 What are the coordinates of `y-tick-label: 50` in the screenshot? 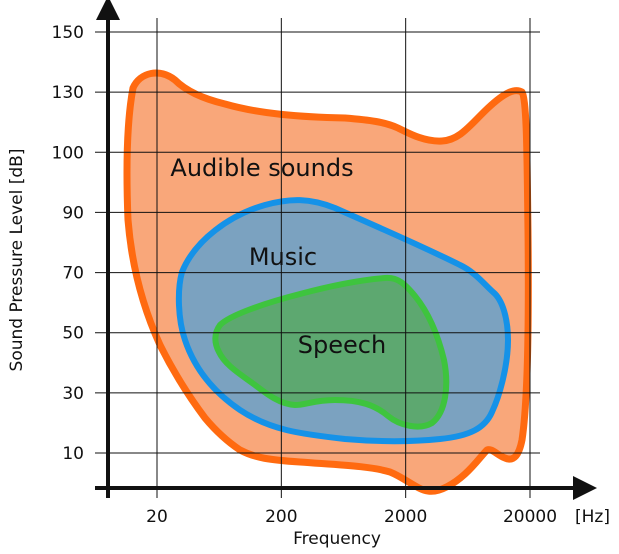 It's located at (73, 334).